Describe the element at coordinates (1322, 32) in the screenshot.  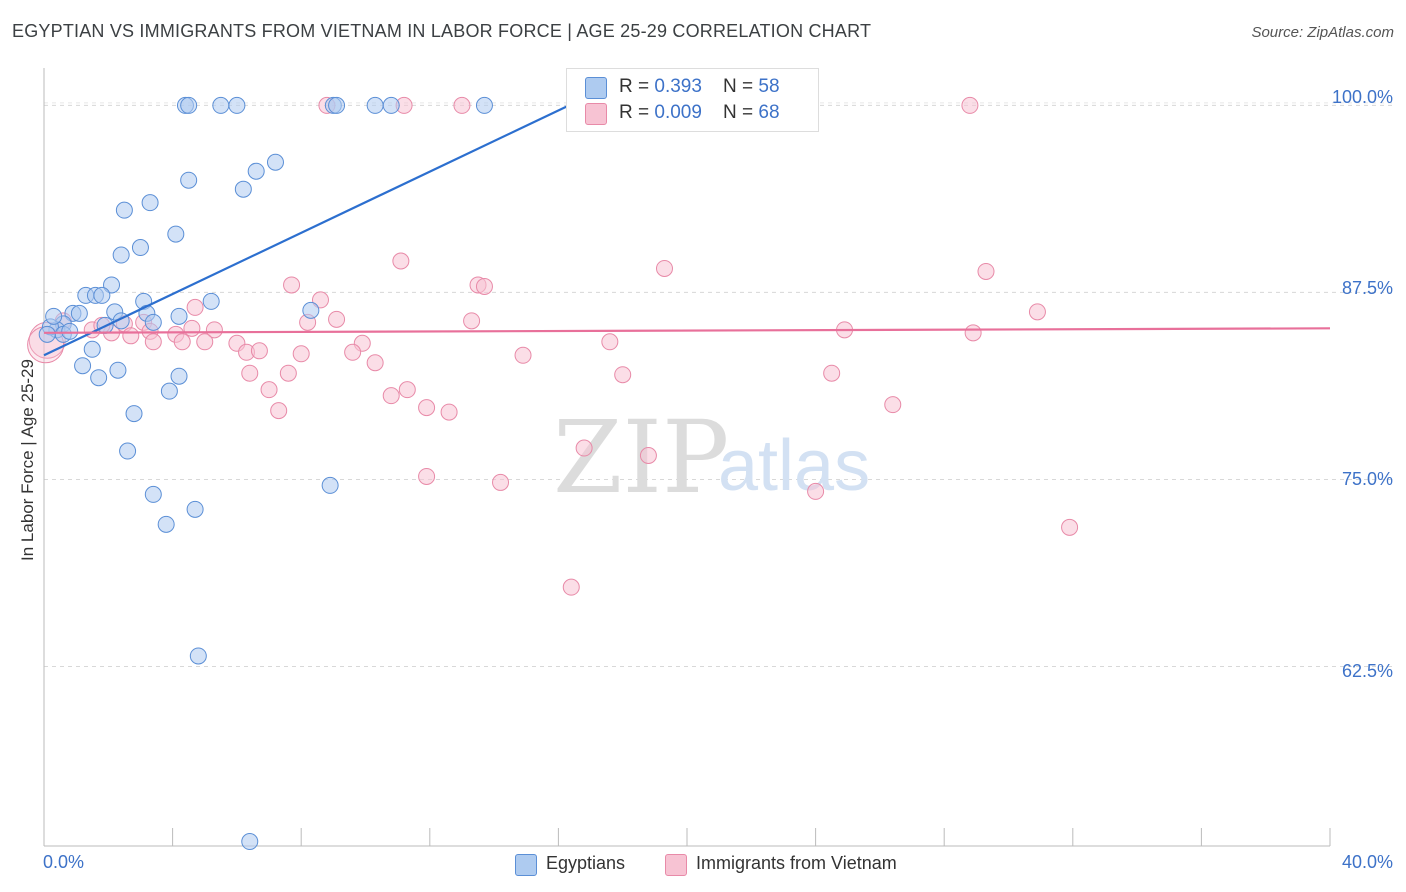
I see `chart-source: Source: ZipAtlas.com` at that location.